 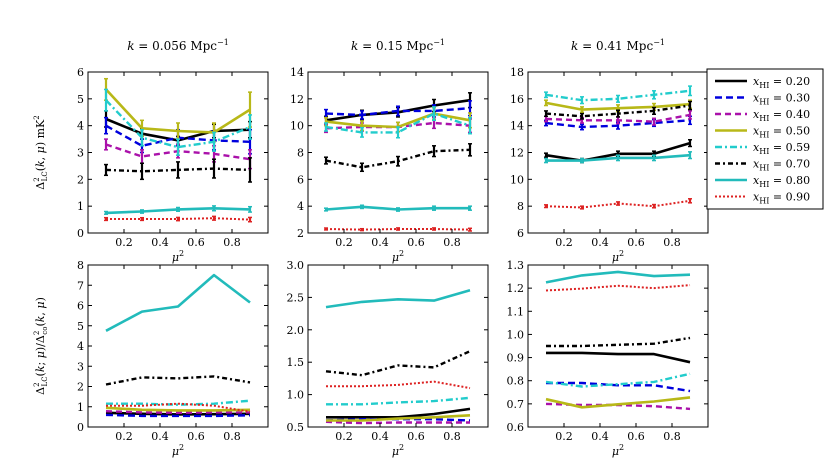 I want to click on legend-entry: xHI = 0.40, so click(x=781, y=115).